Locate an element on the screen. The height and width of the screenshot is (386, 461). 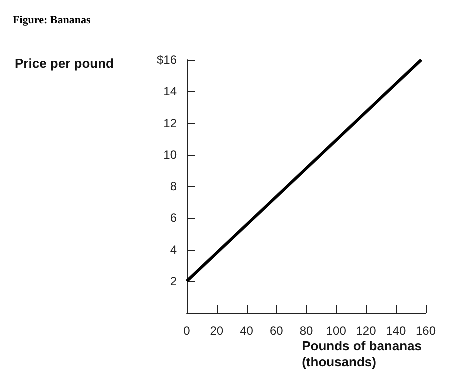
x-tick-label: 140 is located at coordinates (396, 331).